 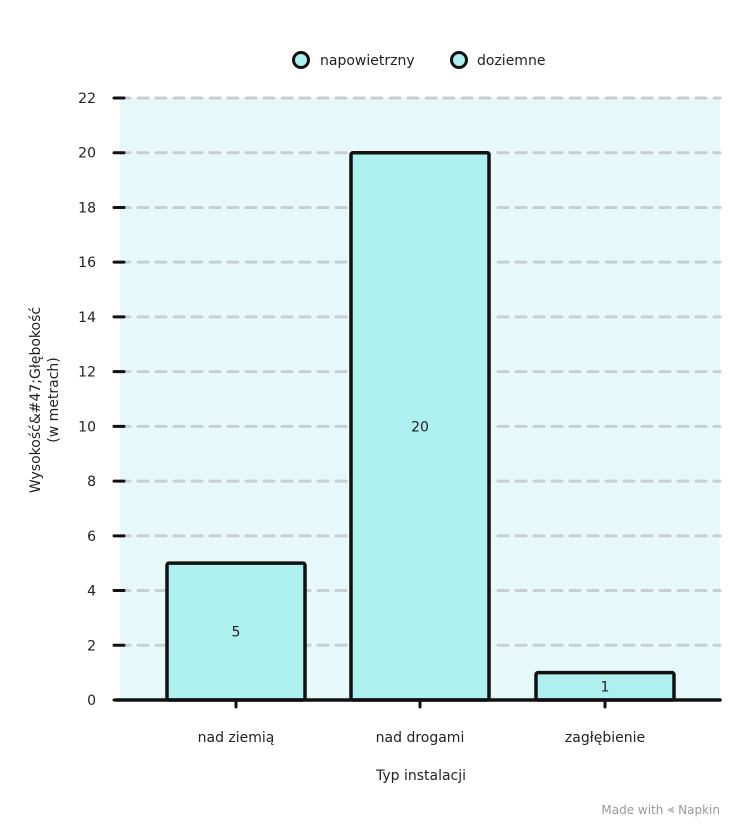 I want to click on y-tick-label: 8, so click(x=91, y=482).